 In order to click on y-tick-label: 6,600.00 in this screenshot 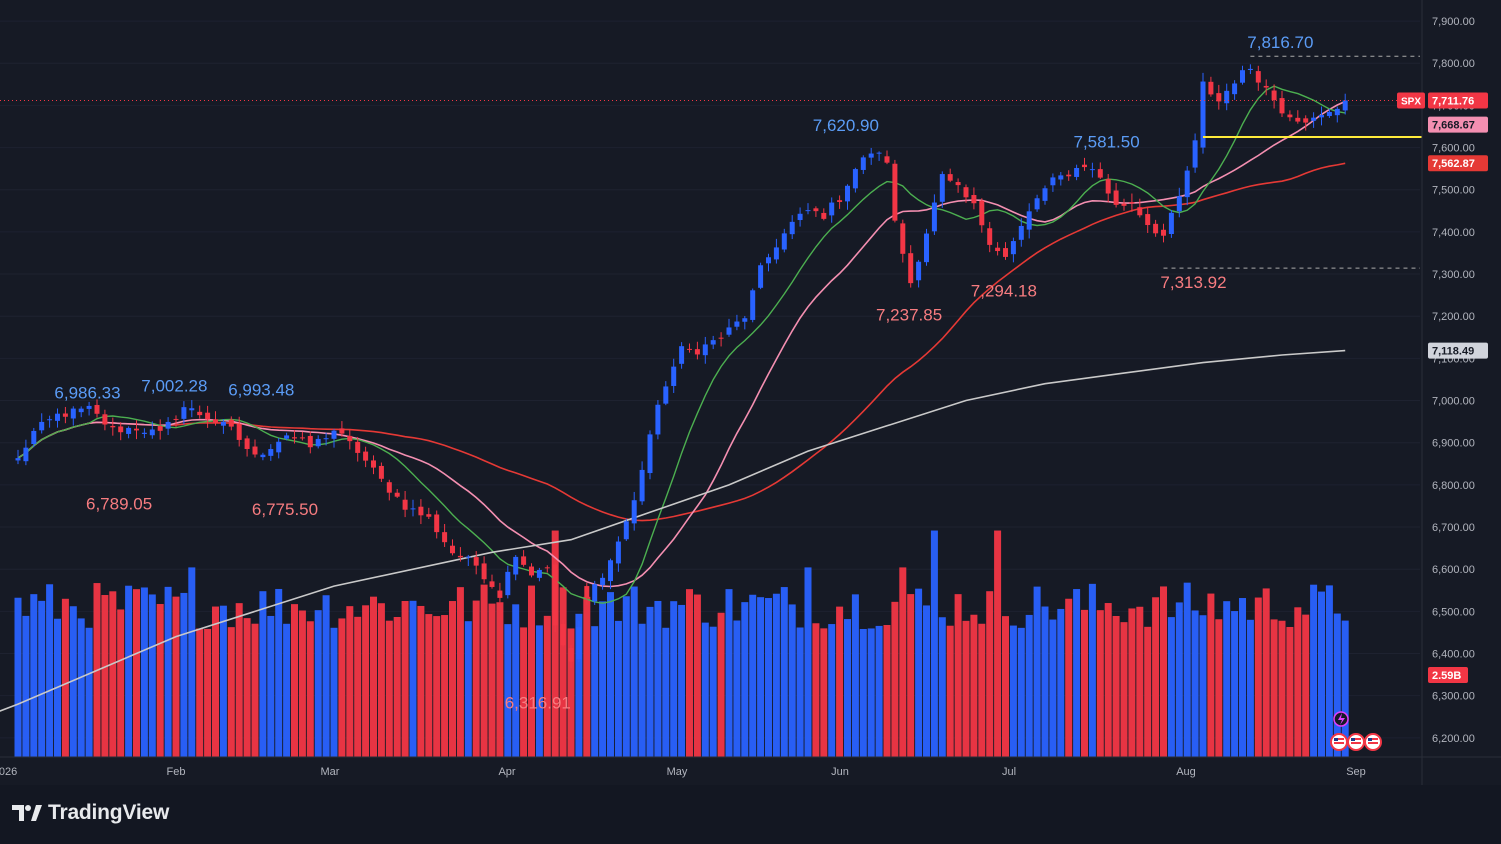, I will do `click(1453, 570)`.